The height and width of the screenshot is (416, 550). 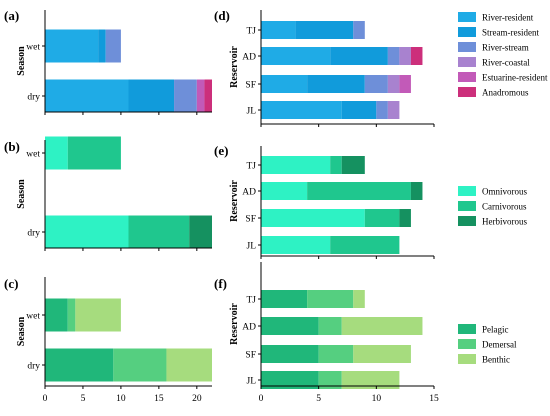 What do you see at coordinates (359, 191) in the screenshot?
I see `bar-AD-carnivorous` at bounding box center [359, 191].